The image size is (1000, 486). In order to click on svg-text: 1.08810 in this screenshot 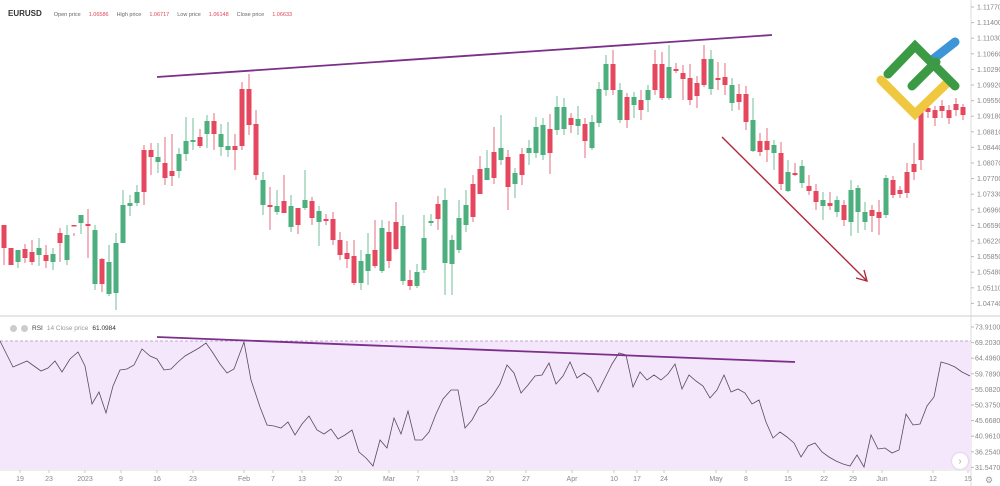, I will do `click(988, 132)`.